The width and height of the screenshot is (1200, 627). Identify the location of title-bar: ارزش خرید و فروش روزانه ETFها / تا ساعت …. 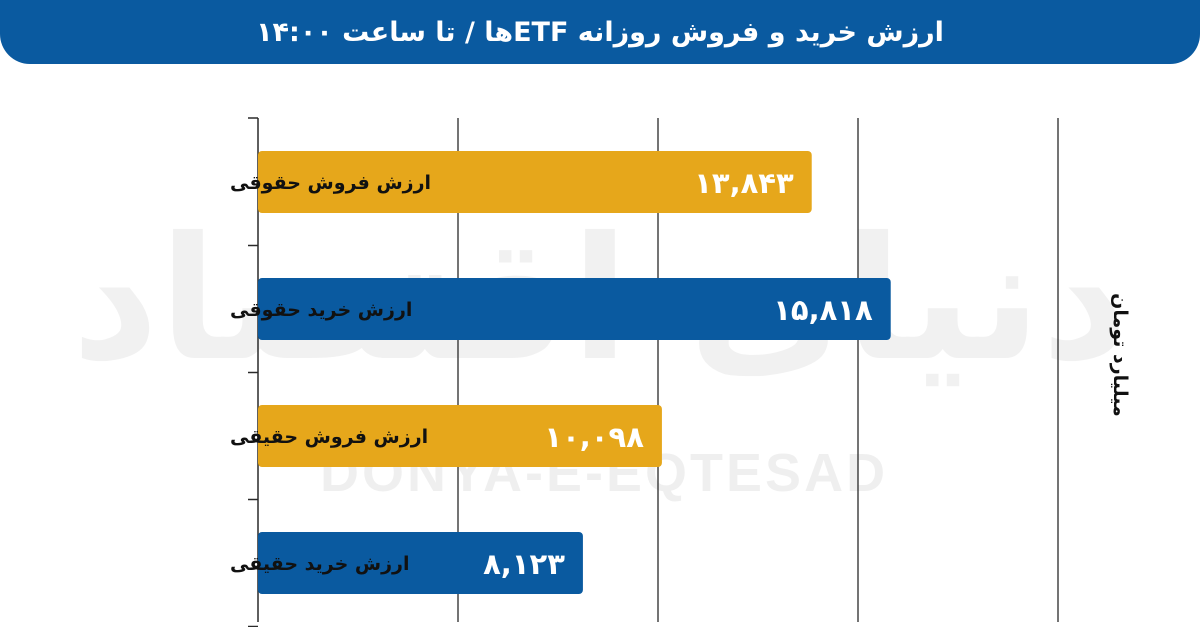
(600, 32).